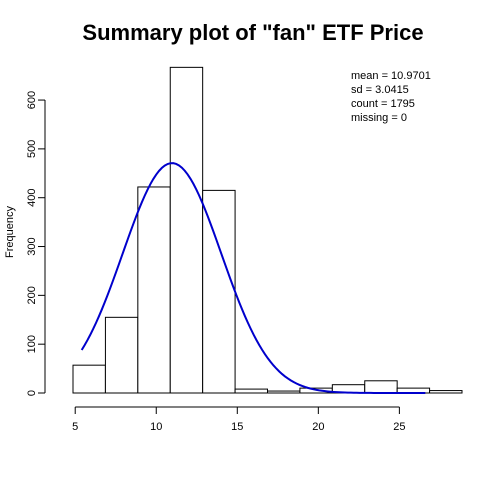  I want to click on stat-line-2: count = 1795, so click(383, 104).